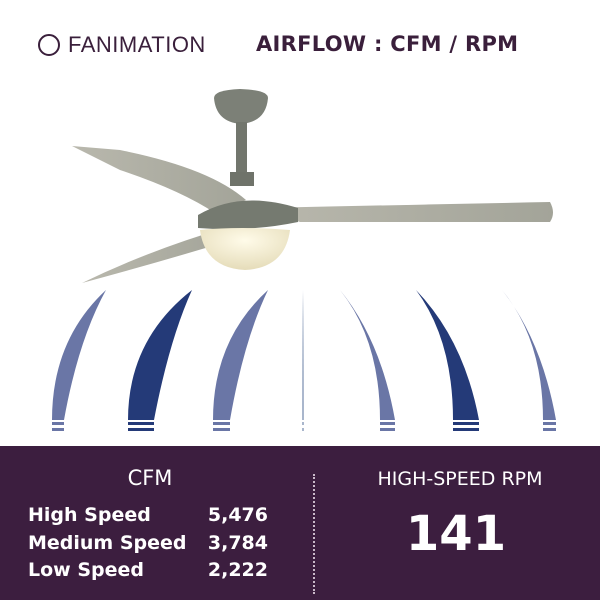  I want to click on cfm-value: 5,476, so click(237, 515).